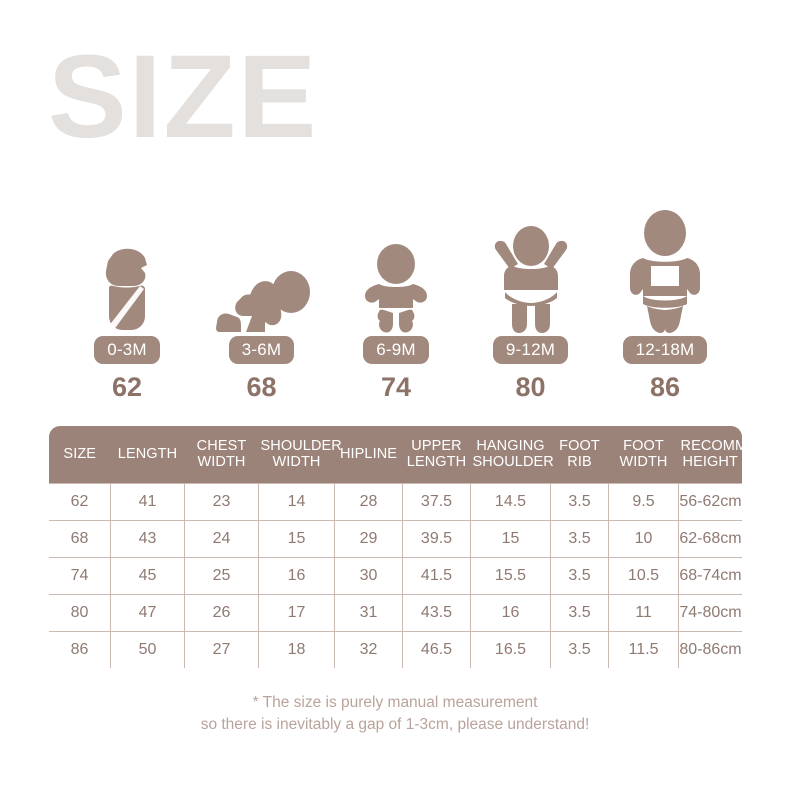  Describe the element at coordinates (221, 576) in the screenshot. I see `table-cell: 25` at that location.